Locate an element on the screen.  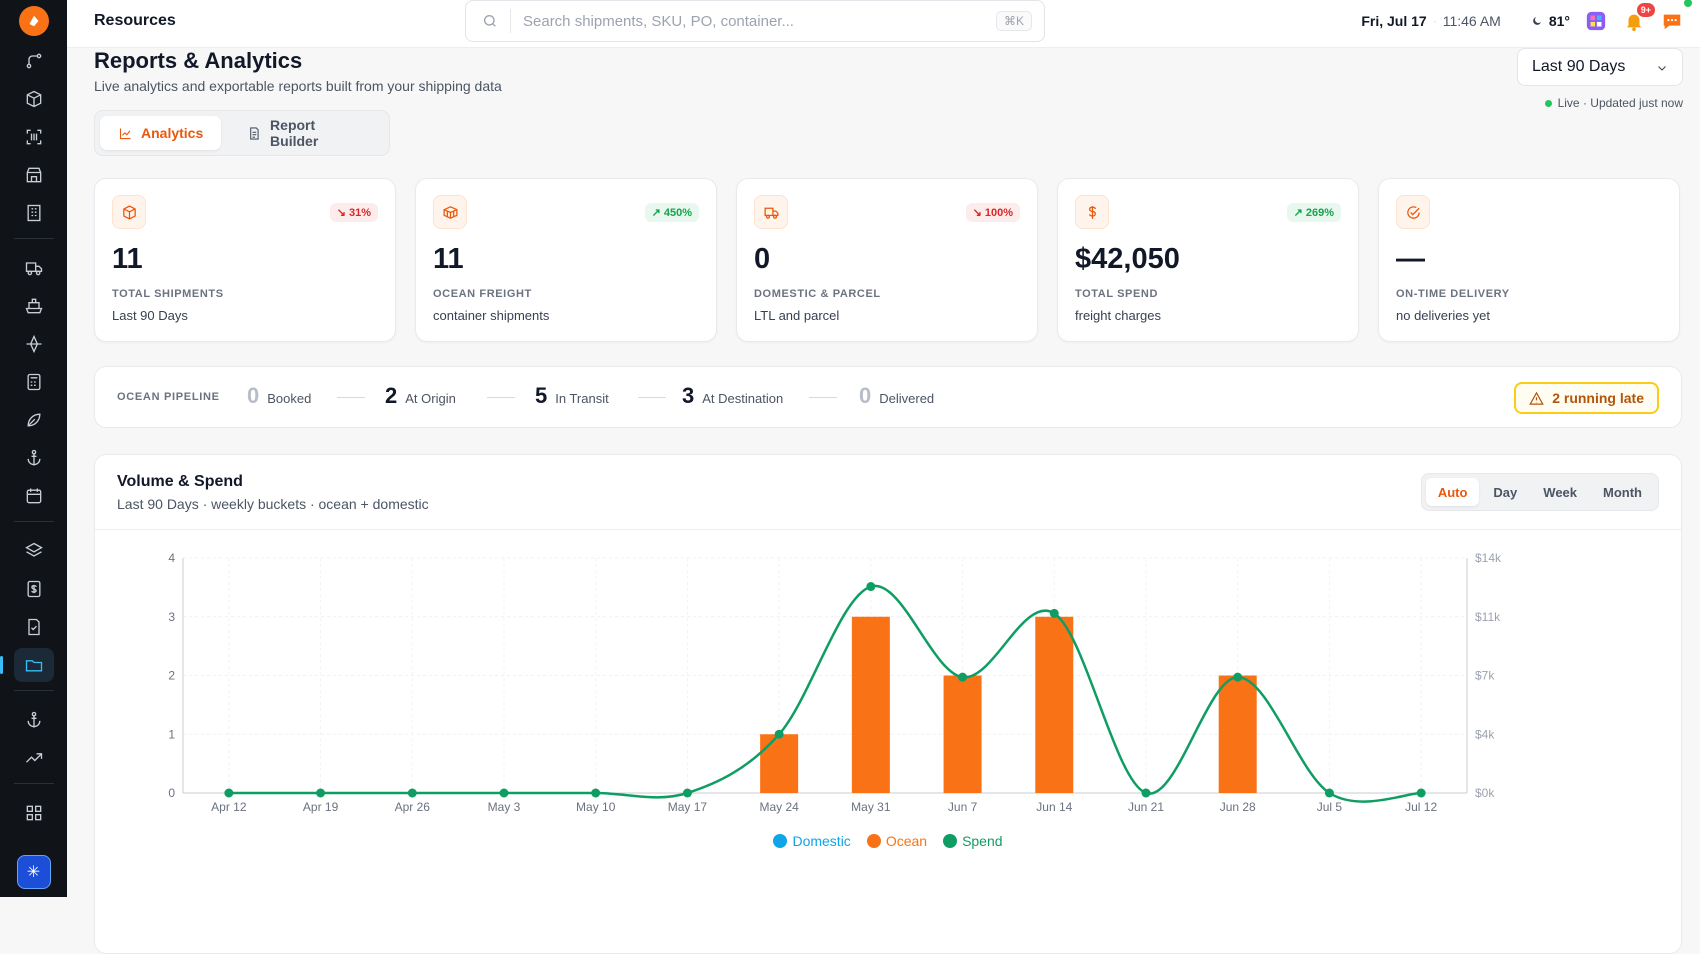
search-input is located at coordinates (745, 21).